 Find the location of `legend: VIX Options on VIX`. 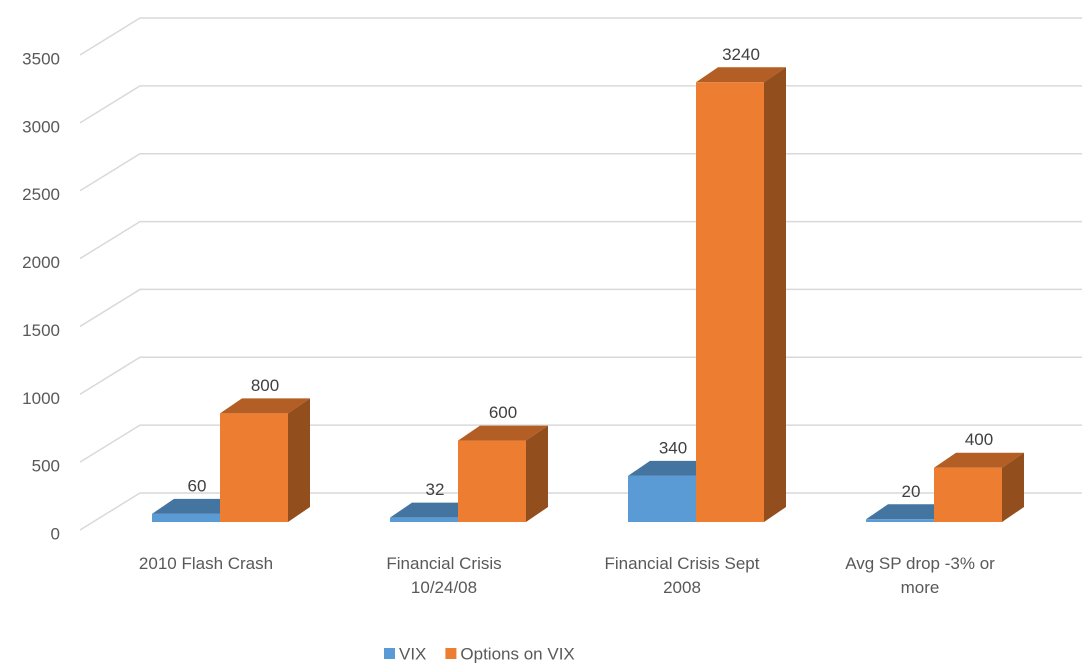

legend: VIX Options on VIX is located at coordinates (479, 653).